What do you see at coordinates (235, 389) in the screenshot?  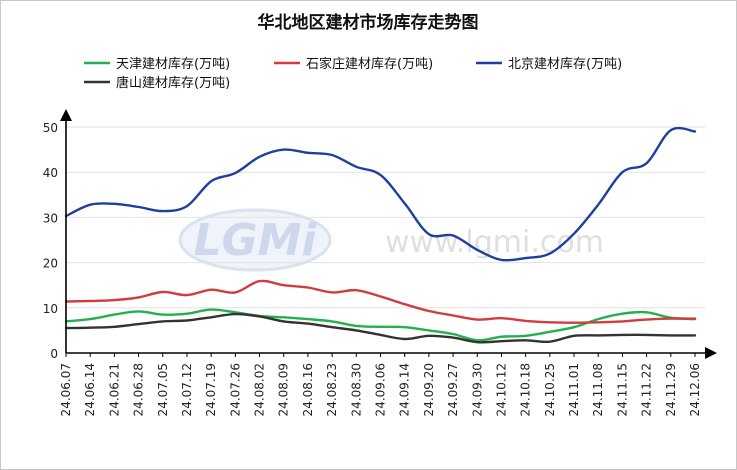 I see `x-tick-label-24.07.26: 24.07.26` at bounding box center [235, 389].